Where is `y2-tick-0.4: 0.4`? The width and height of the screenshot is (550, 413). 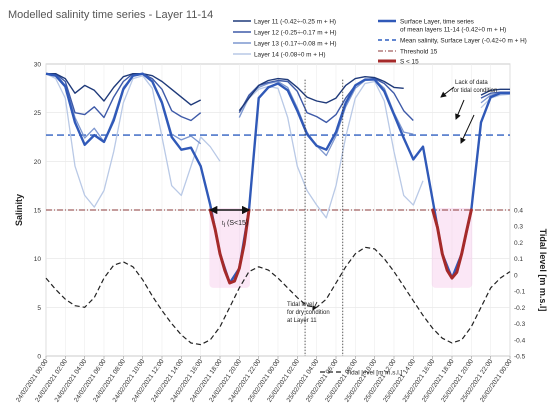
y2-tick-0.4: 0.4 is located at coordinates (518, 211).